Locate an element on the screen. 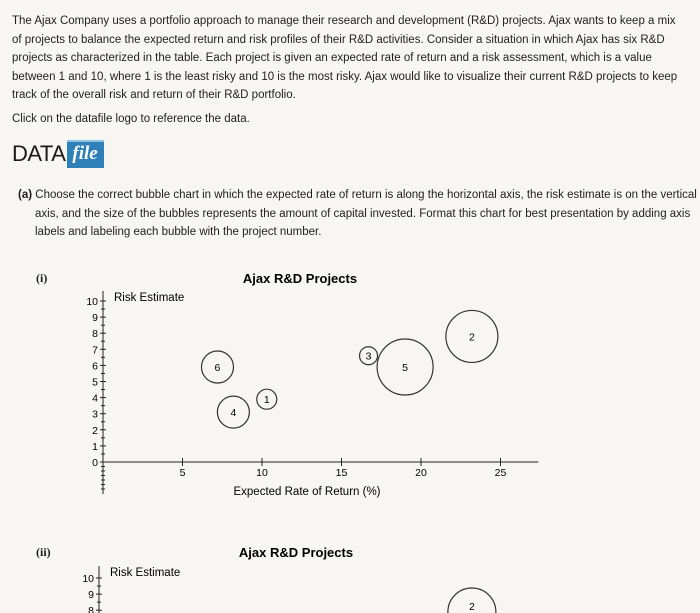 The height and width of the screenshot is (613, 700). chart-ii-y-tick-label: 10 is located at coordinates (88, 579).